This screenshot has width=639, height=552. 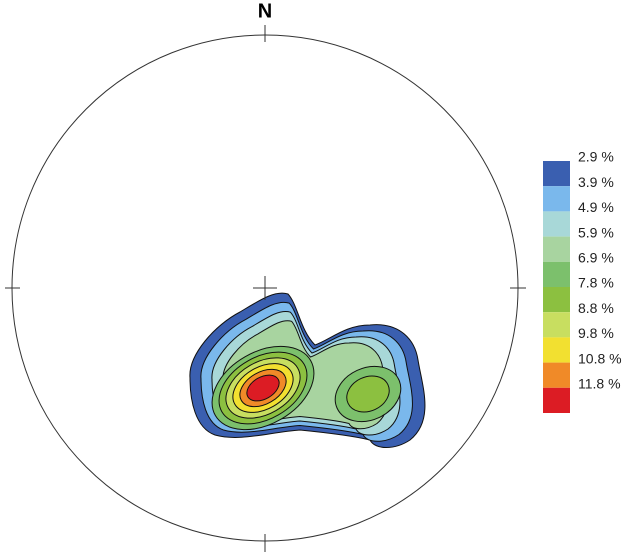 I want to click on contours, so click(x=307, y=370).